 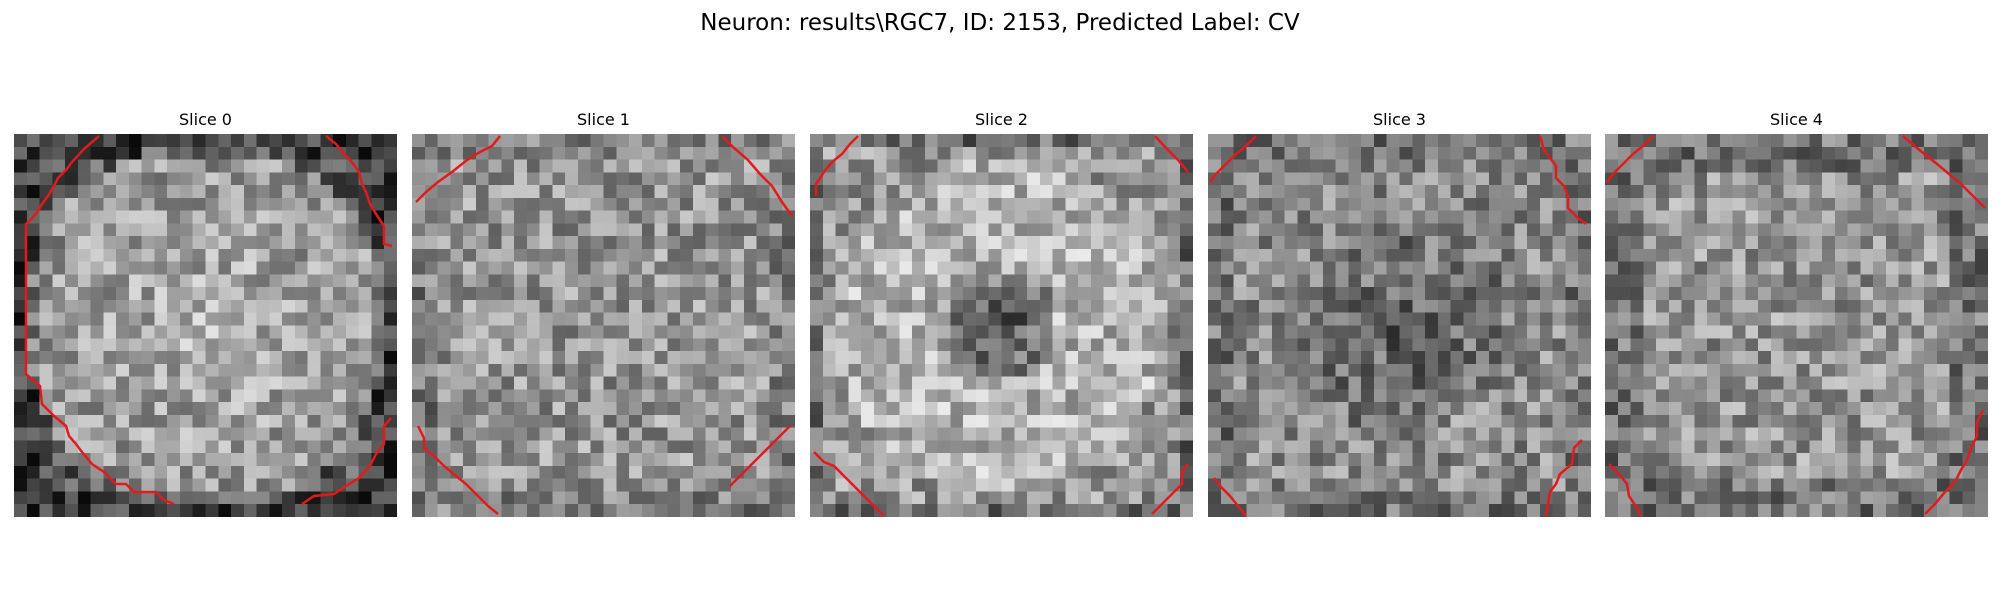 I want to click on slice-panel-4: Slice 4, so click(x=1796, y=313).